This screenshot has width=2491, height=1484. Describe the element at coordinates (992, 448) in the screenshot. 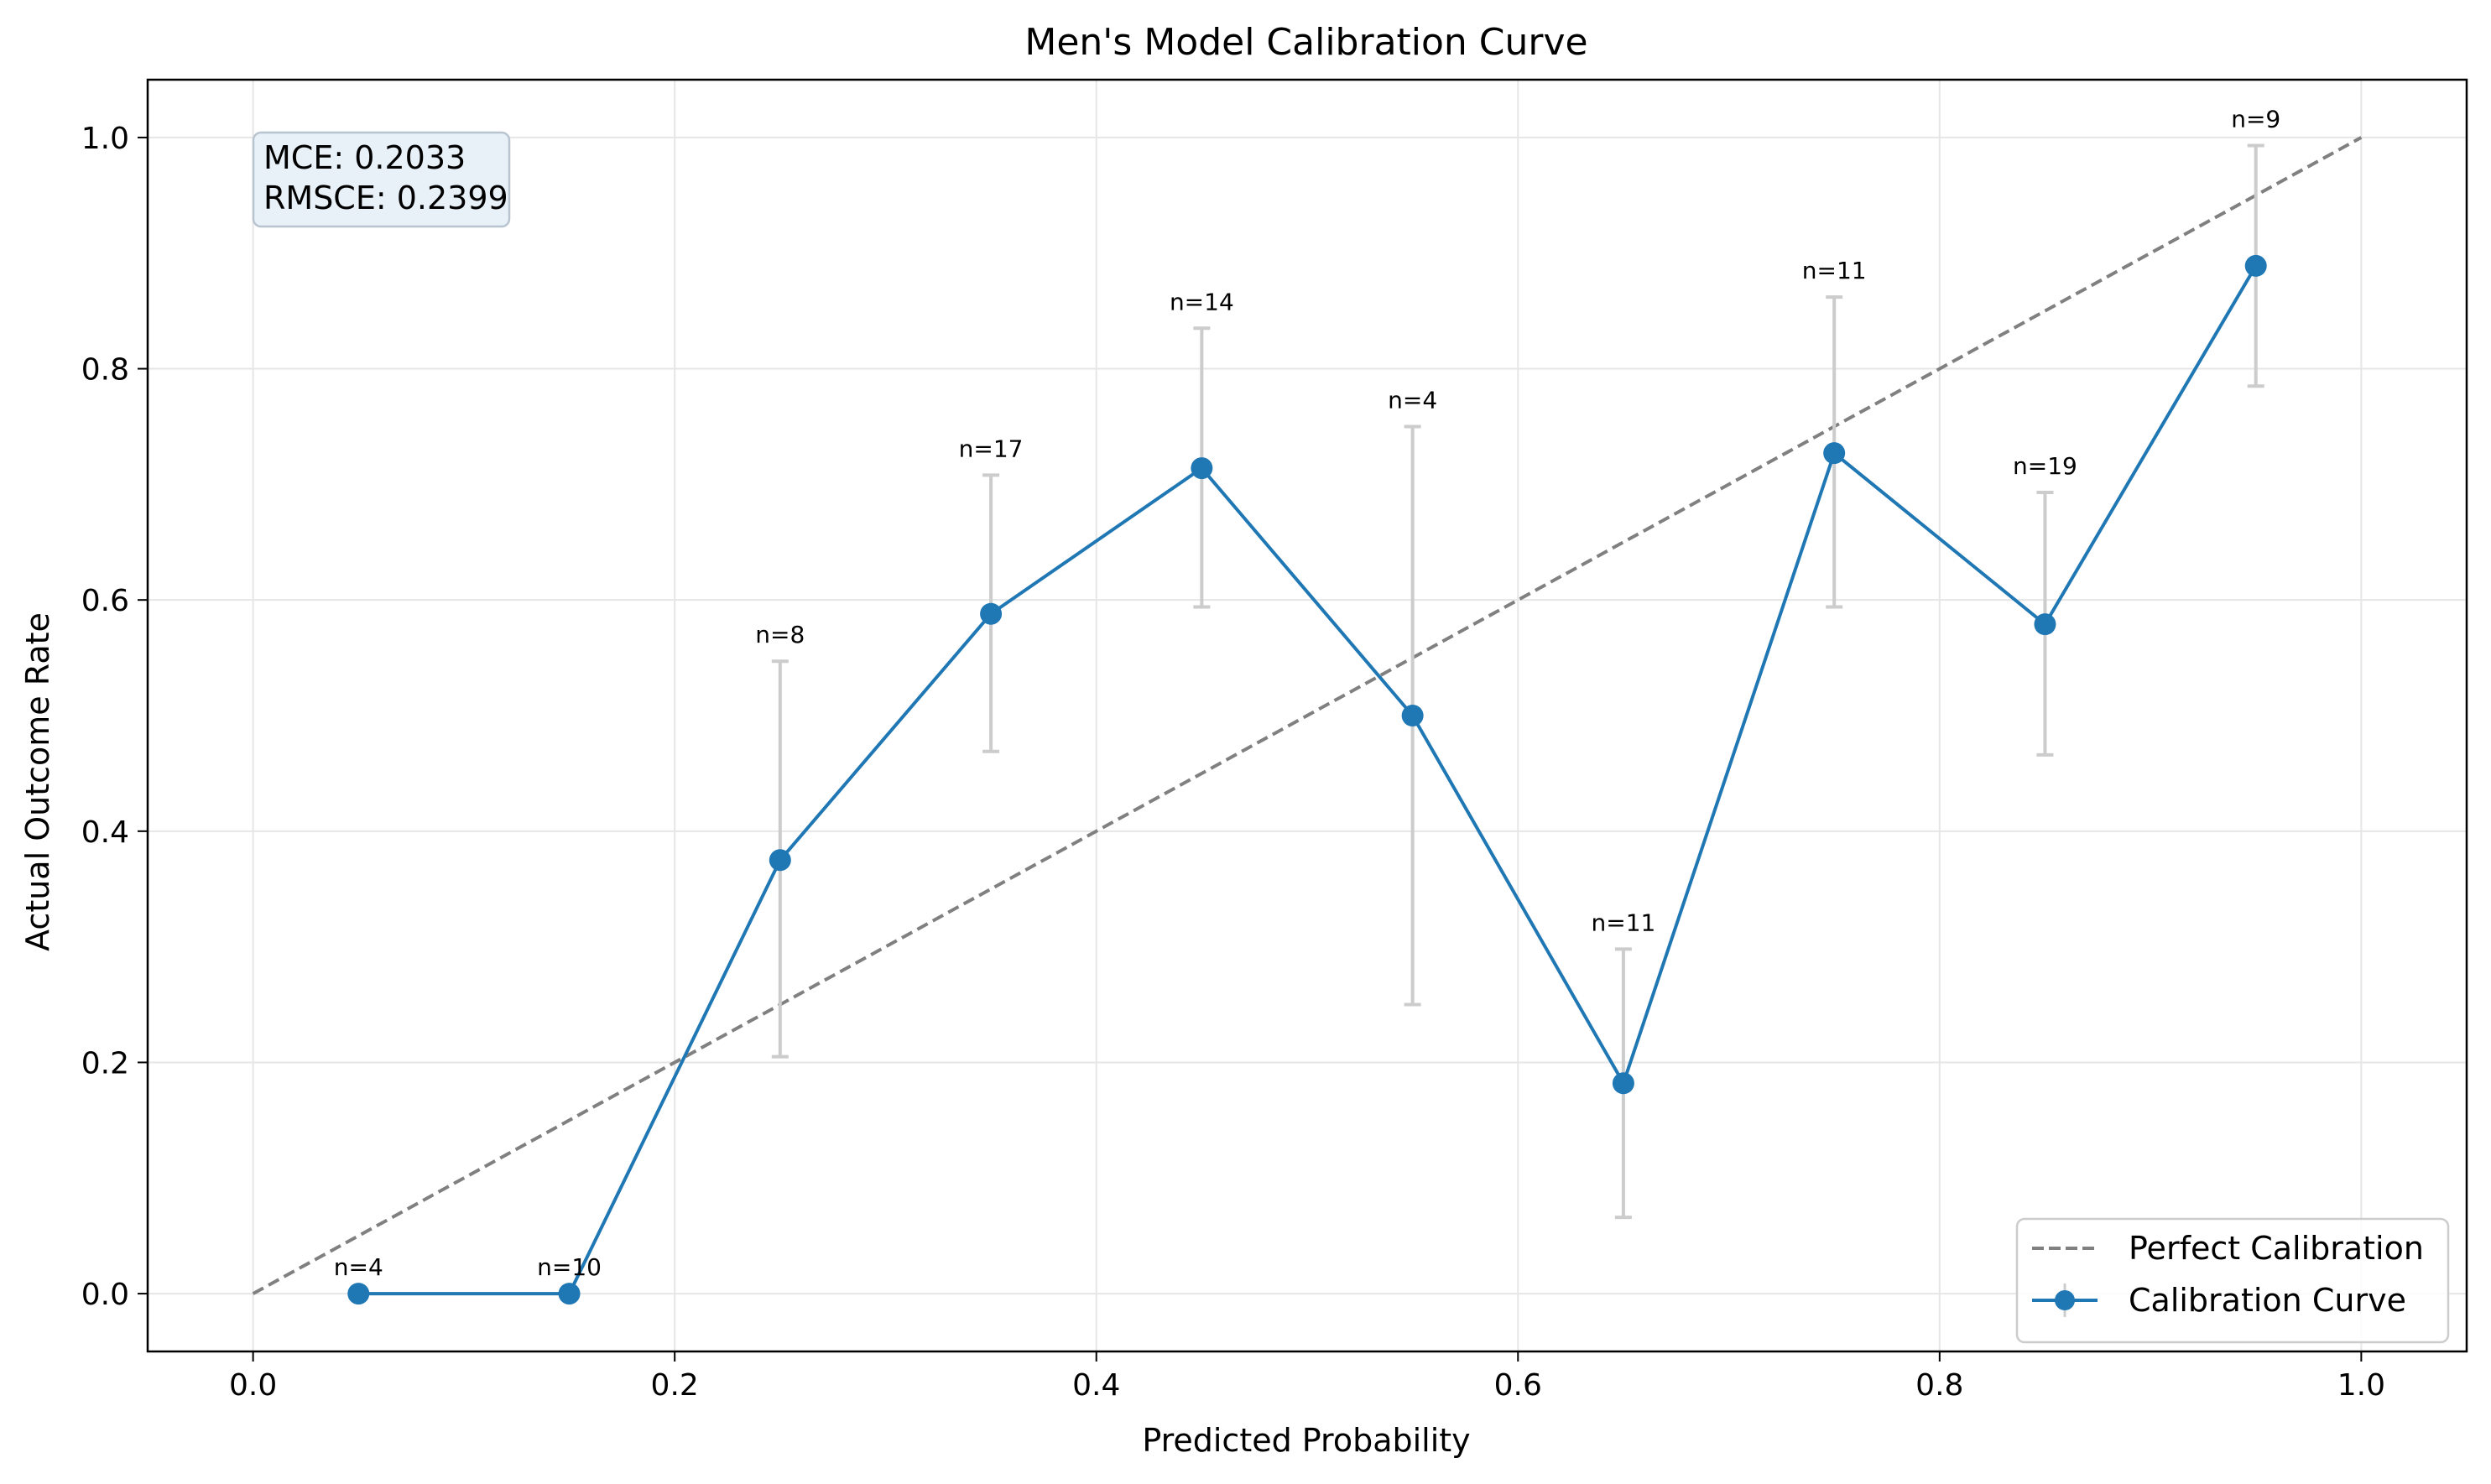

I see `bin-count-label: n=17` at that location.